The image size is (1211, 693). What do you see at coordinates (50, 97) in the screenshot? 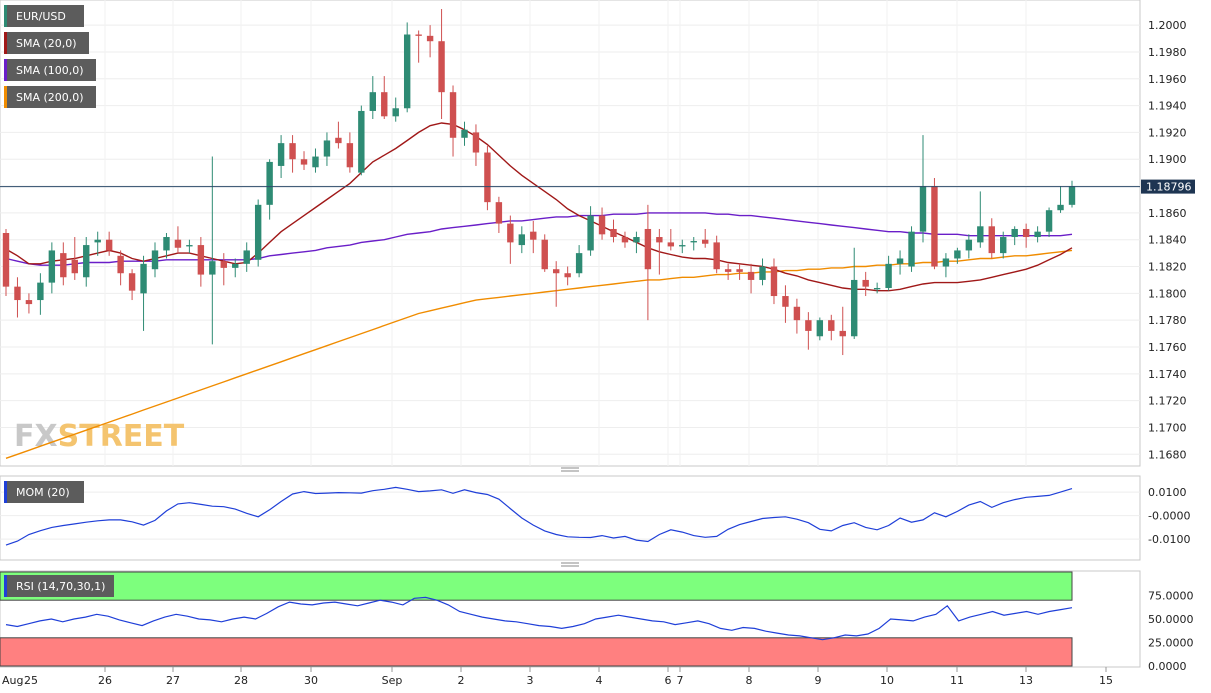
I see `legend-sma-200: SMA (200,0)` at bounding box center [50, 97].